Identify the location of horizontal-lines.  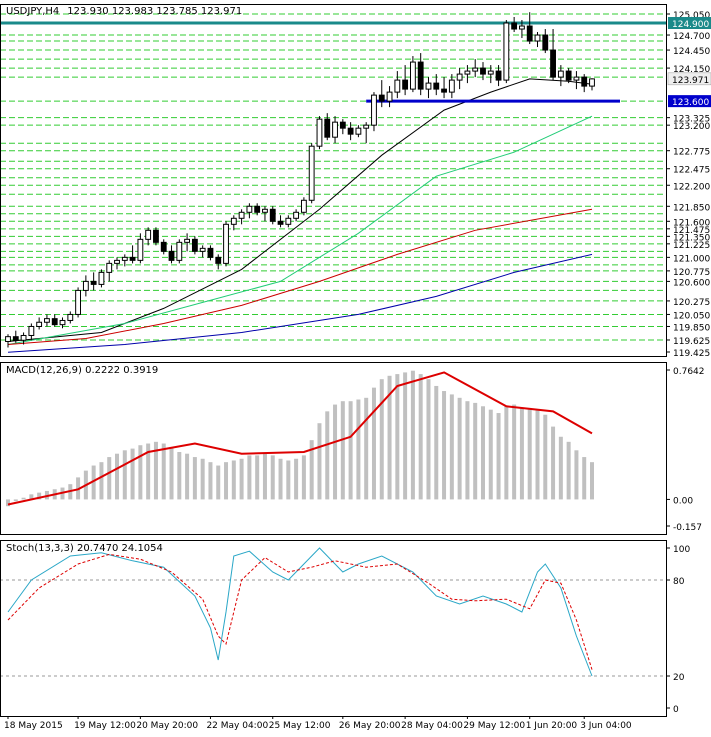
(333, 62).